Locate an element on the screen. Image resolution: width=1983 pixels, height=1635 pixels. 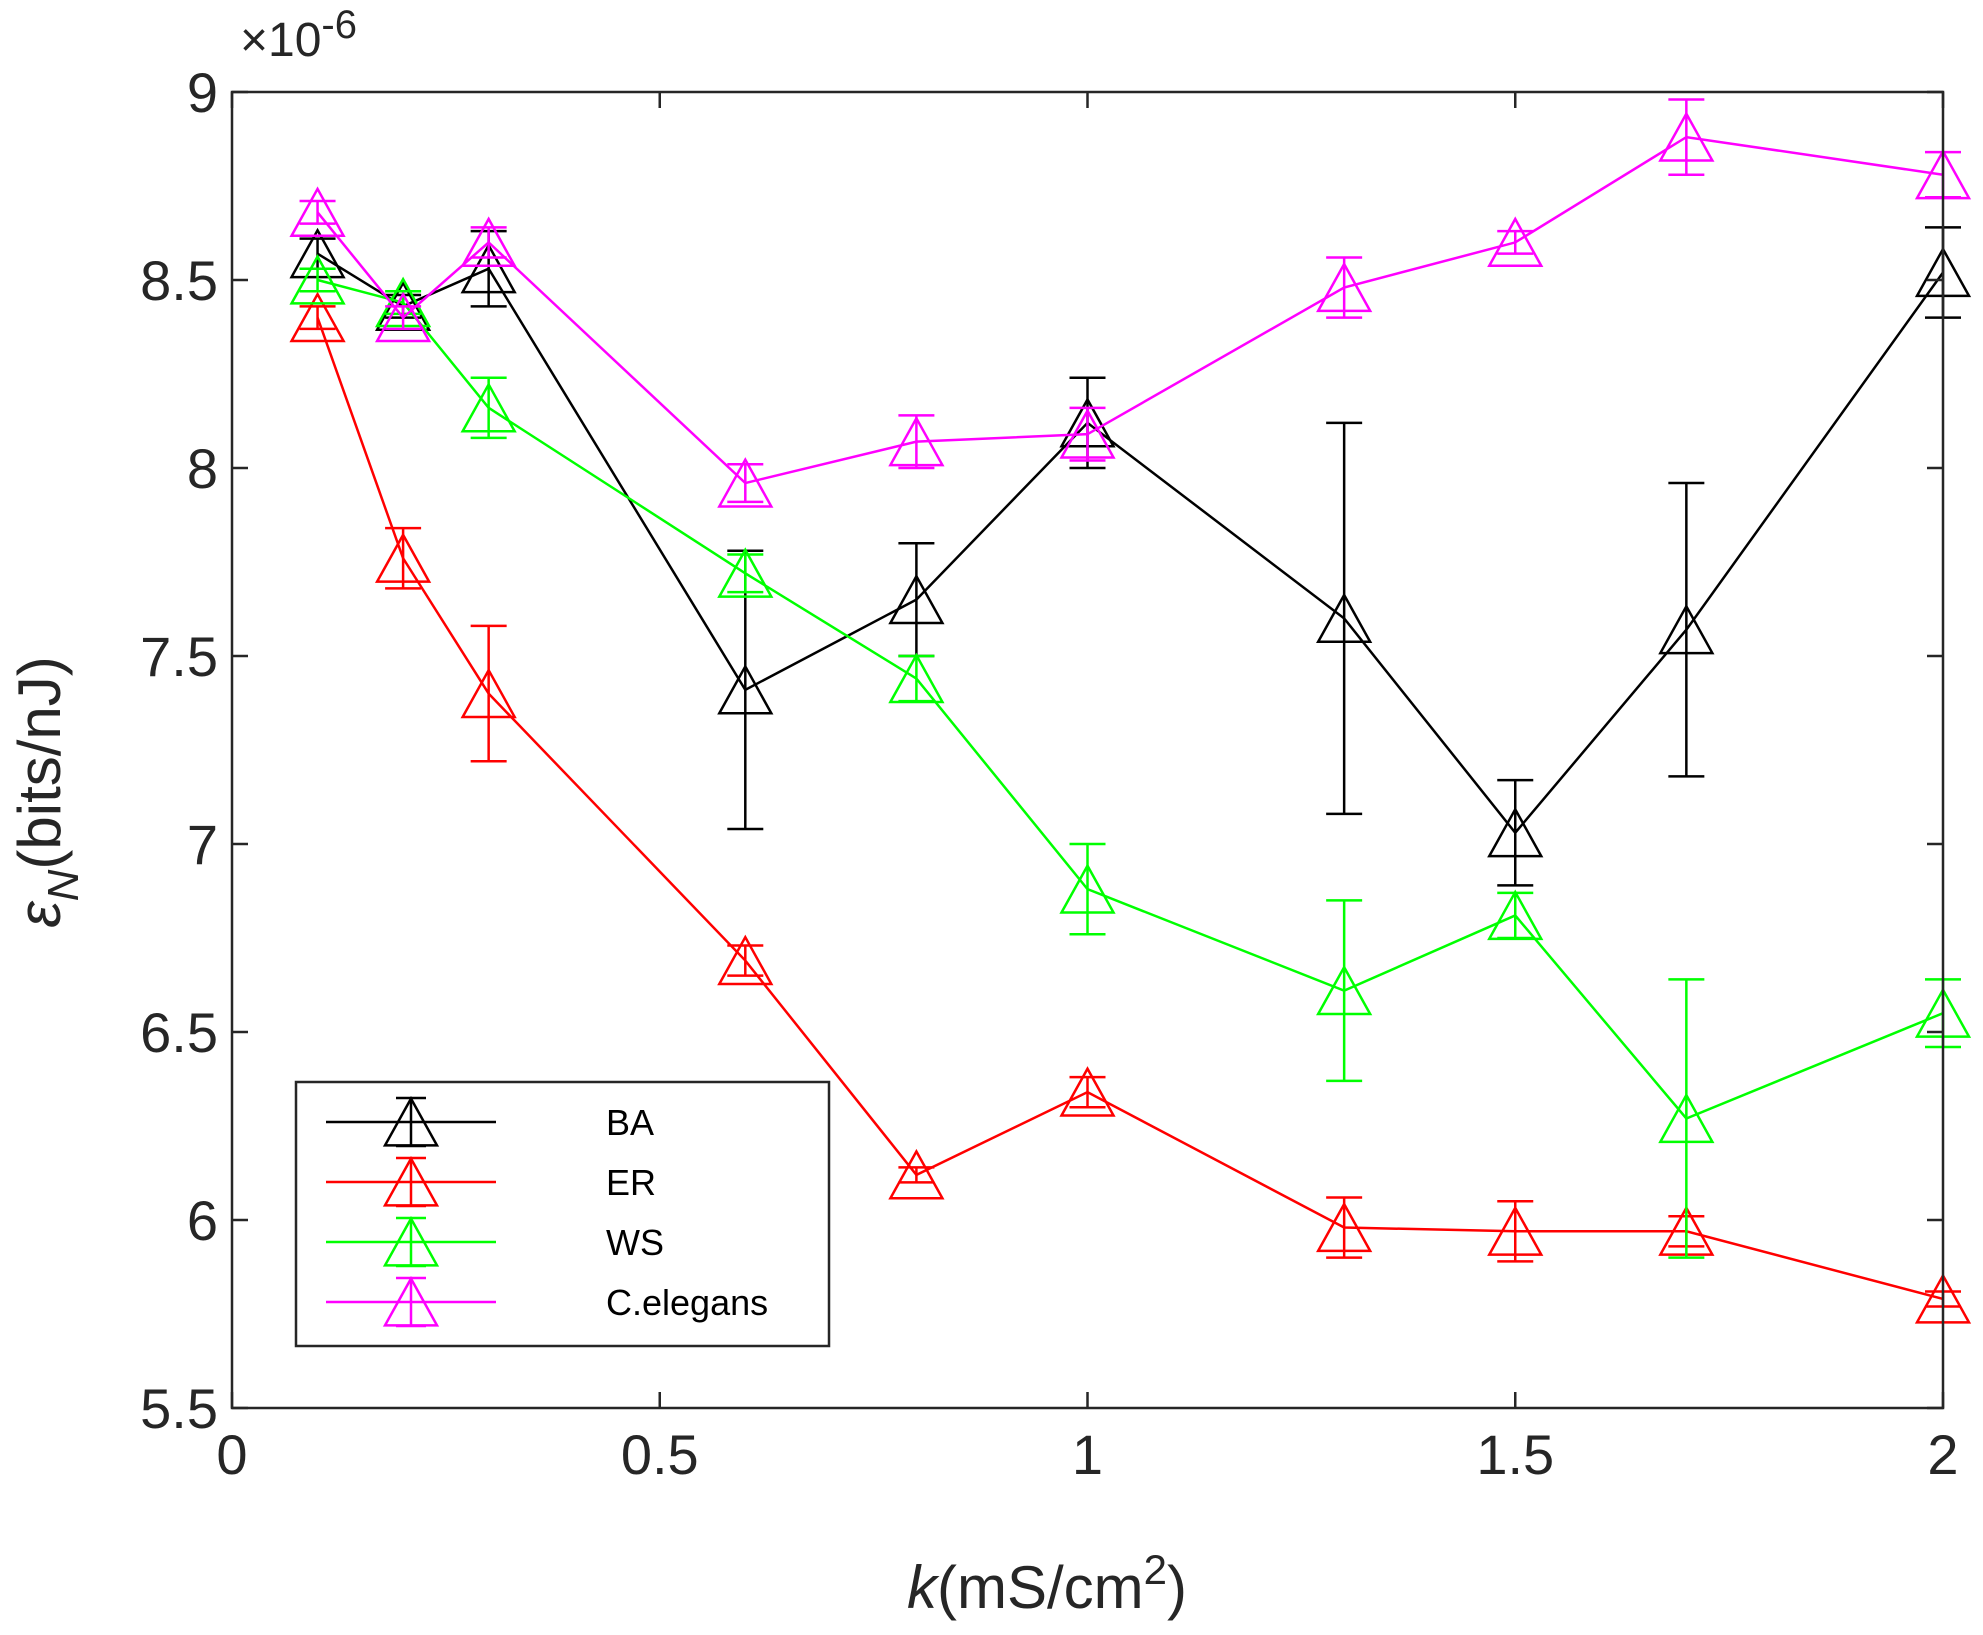
y-tick-label-6: 8.5 is located at coordinates (179, 280).